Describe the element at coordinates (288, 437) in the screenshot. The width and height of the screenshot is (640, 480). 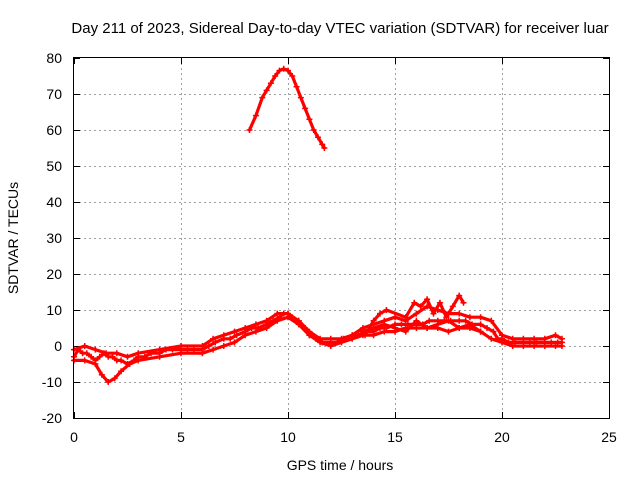
I see `x-tick-label: 10` at that location.